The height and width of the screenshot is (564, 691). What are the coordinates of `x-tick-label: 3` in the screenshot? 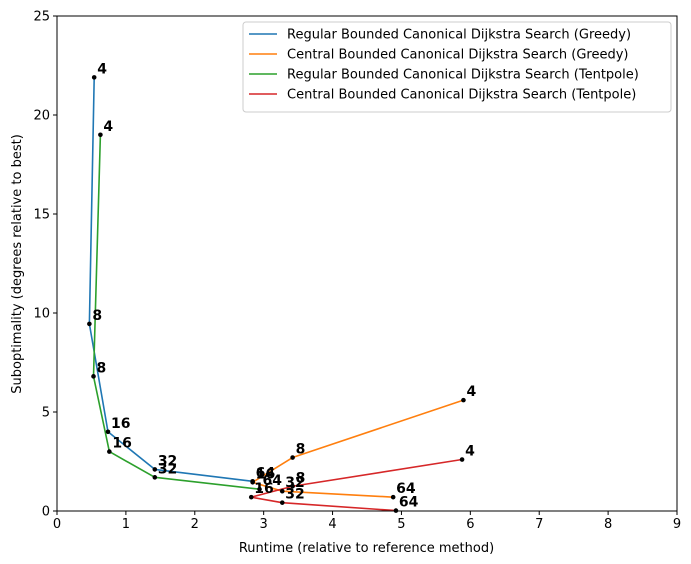 It's located at (264, 524).